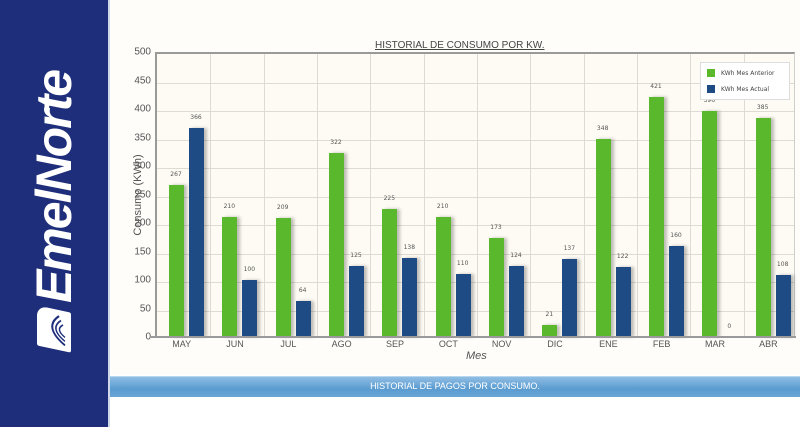  Describe the element at coordinates (176, 174) in the screenshot. I see `data-label: 267` at that location.